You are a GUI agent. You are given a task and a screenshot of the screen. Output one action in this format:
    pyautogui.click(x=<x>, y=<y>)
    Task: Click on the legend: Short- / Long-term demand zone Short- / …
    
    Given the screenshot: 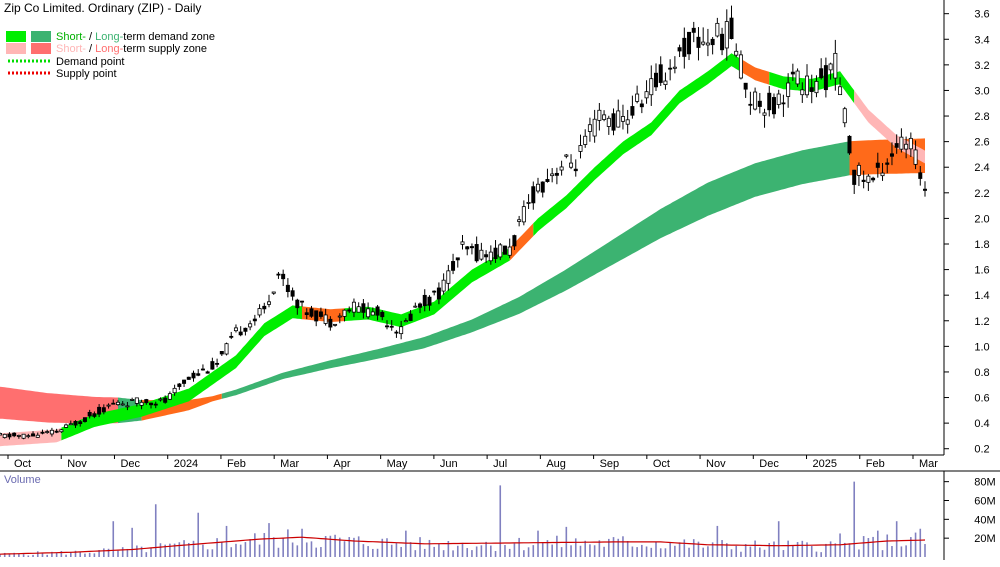 What is the action you would take?
    pyautogui.click(x=110, y=55)
    